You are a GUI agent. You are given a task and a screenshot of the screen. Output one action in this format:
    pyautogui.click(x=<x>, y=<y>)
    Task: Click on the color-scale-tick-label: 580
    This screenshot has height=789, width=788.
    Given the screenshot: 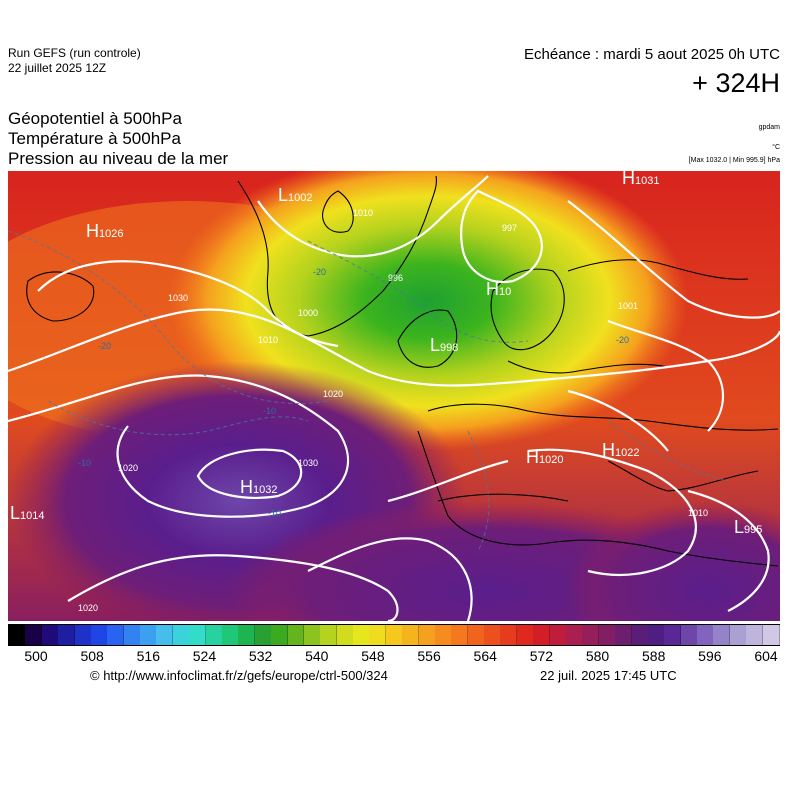 What is the action you would take?
    pyautogui.click(x=597, y=656)
    